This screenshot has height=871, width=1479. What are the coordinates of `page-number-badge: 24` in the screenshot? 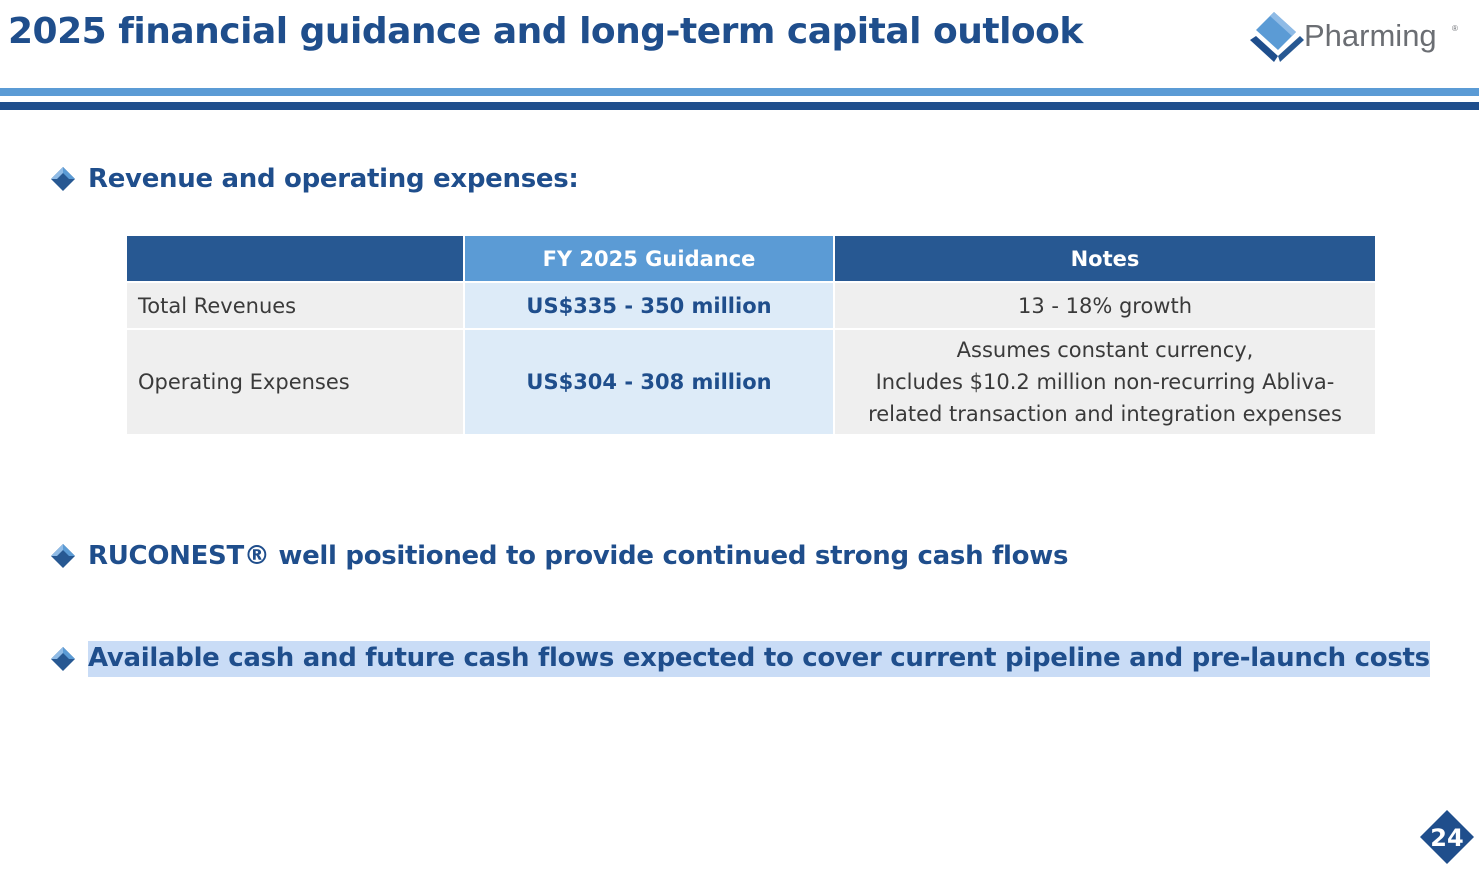 It's located at (1447, 837).